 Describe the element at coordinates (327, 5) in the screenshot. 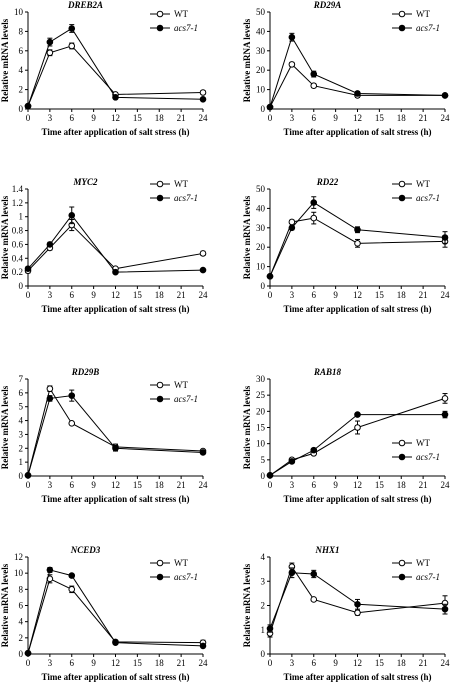

I see `chart-title: RD29A` at that location.